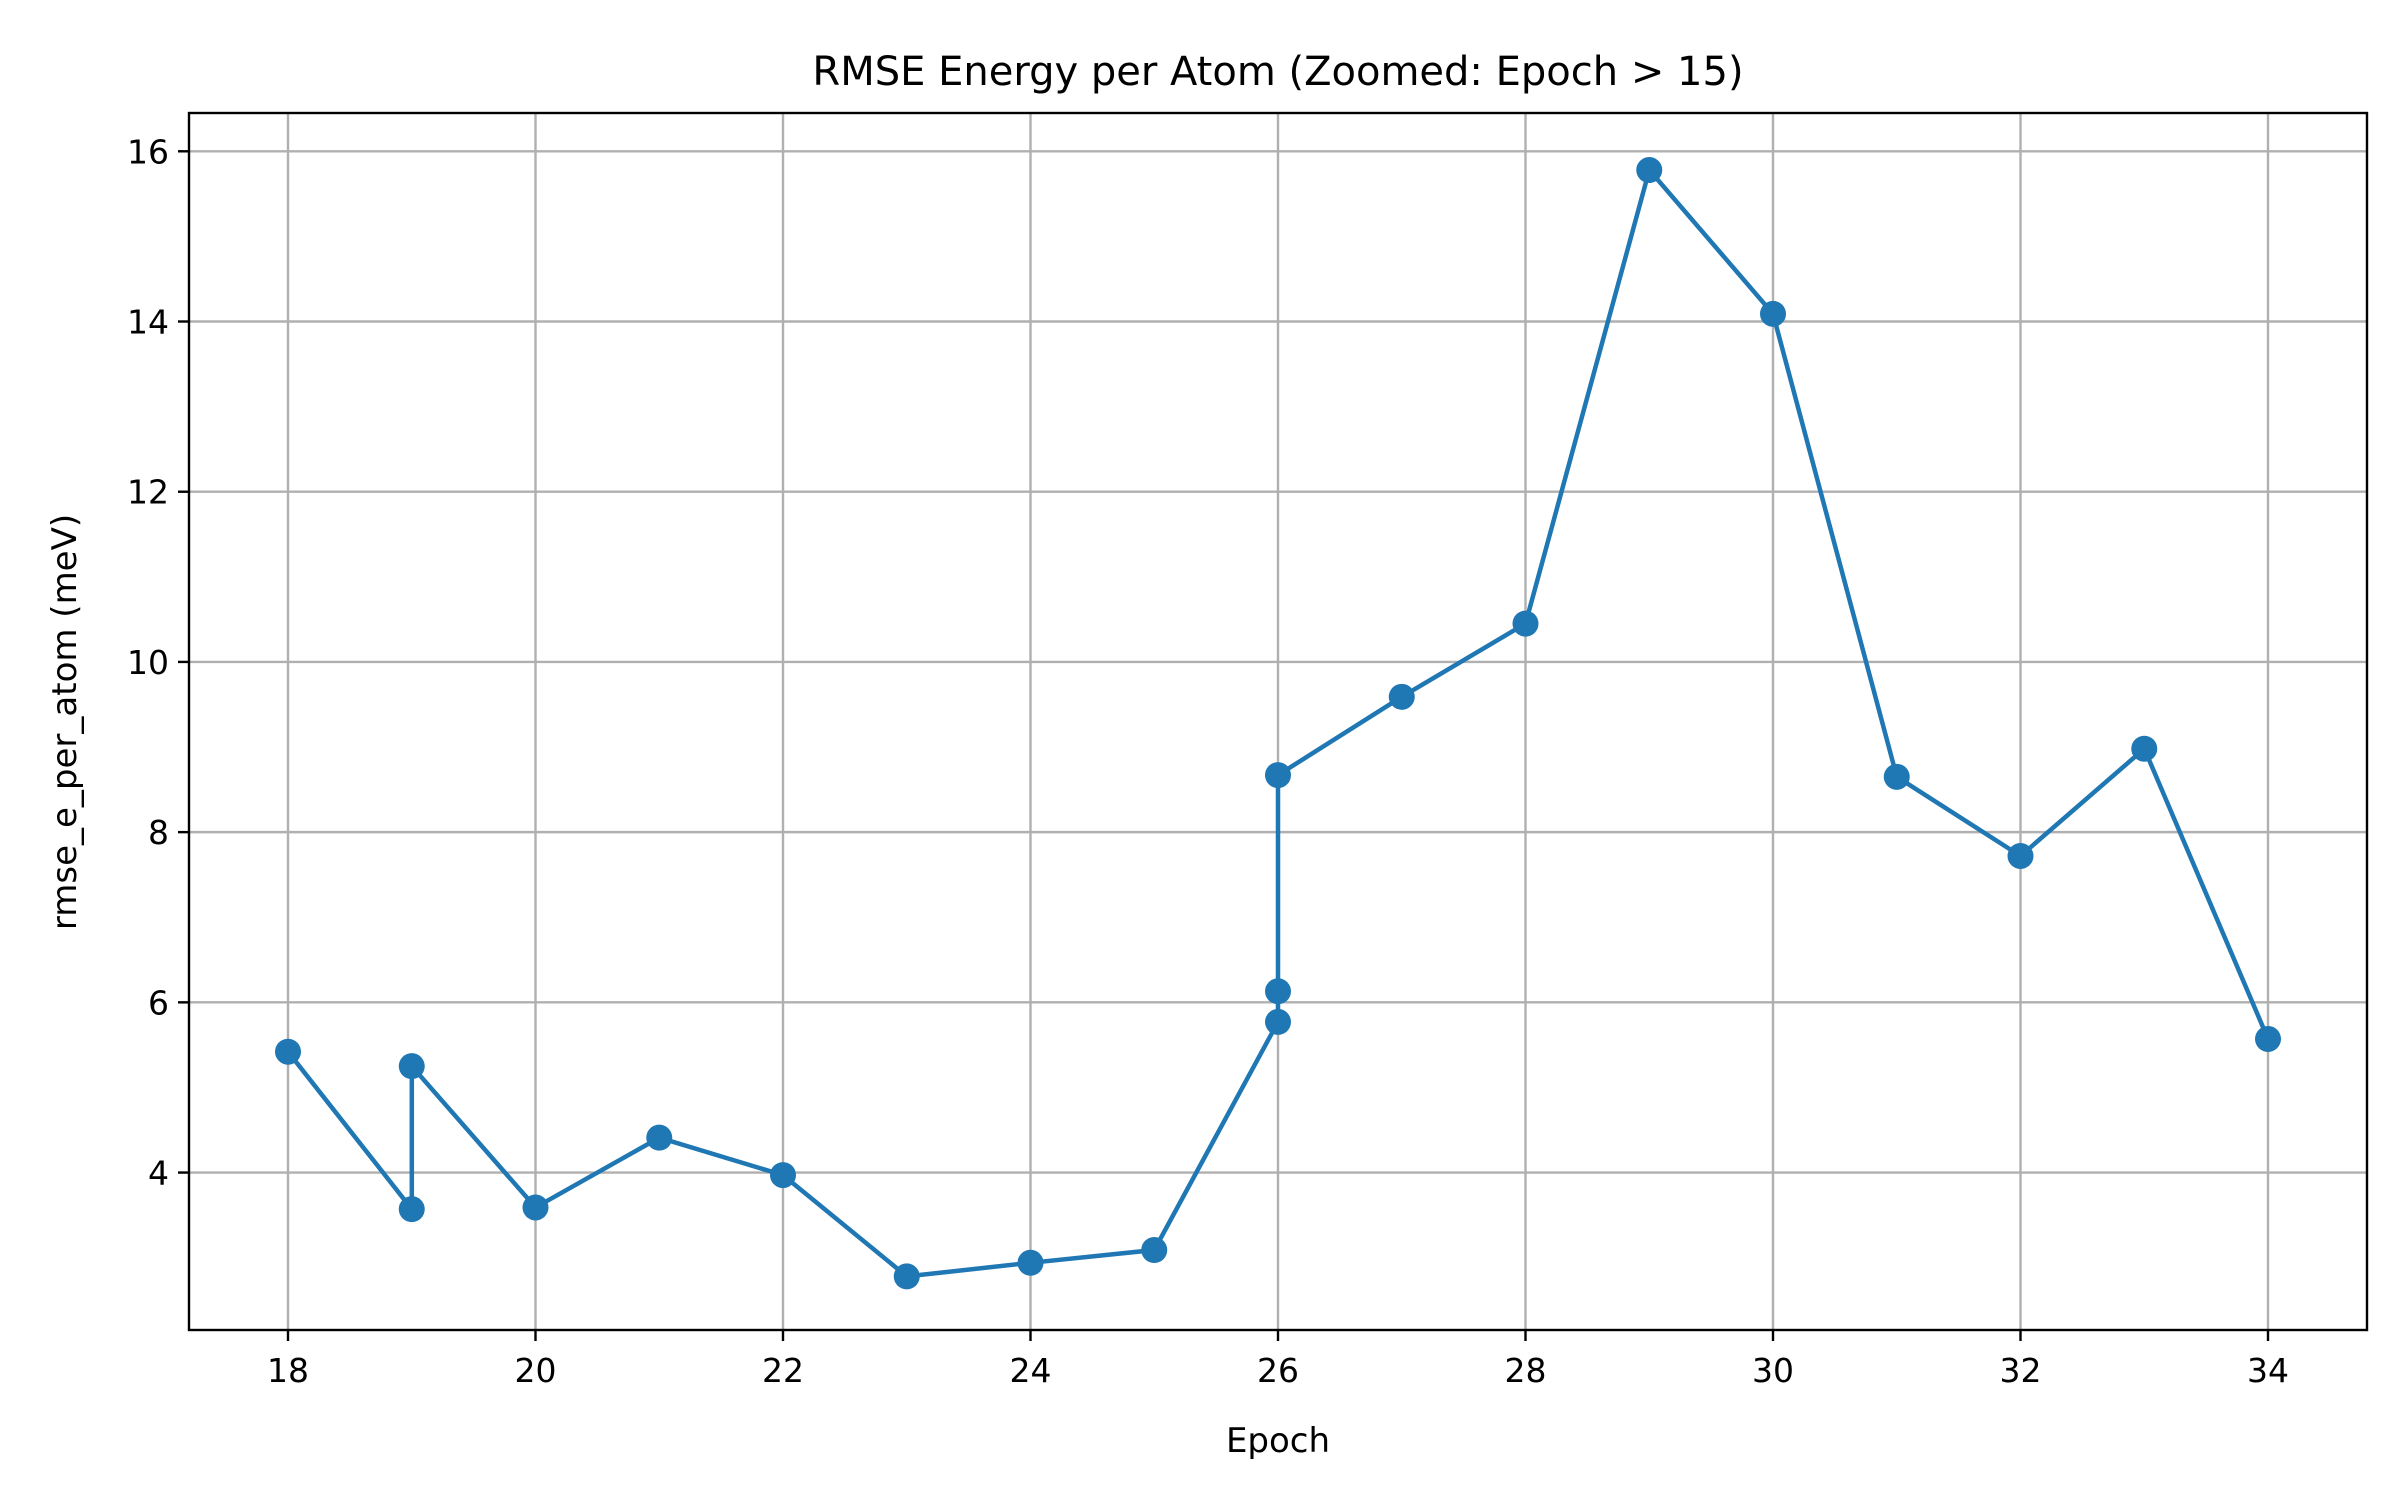 The image size is (2400, 1500). I want to click on y-tick-label: 4, so click(158, 1173).